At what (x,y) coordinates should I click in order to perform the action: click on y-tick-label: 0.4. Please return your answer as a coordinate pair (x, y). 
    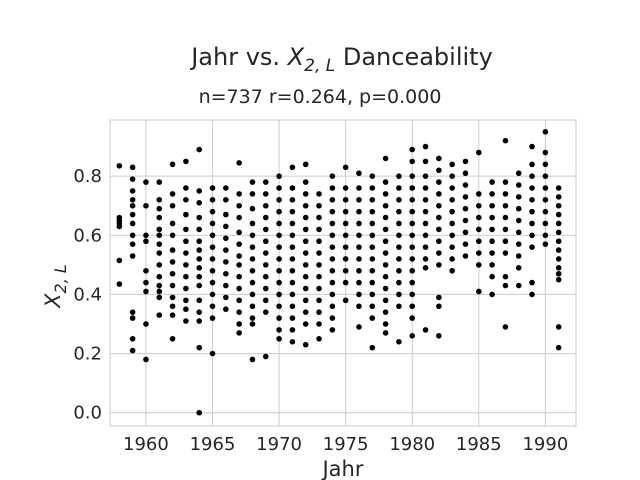
    Looking at the image, I should click on (87, 294).